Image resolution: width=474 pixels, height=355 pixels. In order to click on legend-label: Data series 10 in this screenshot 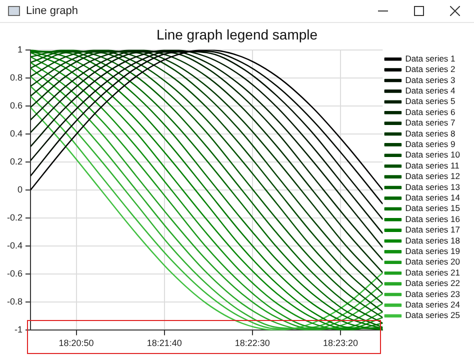, I will do `click(432, 155)`.